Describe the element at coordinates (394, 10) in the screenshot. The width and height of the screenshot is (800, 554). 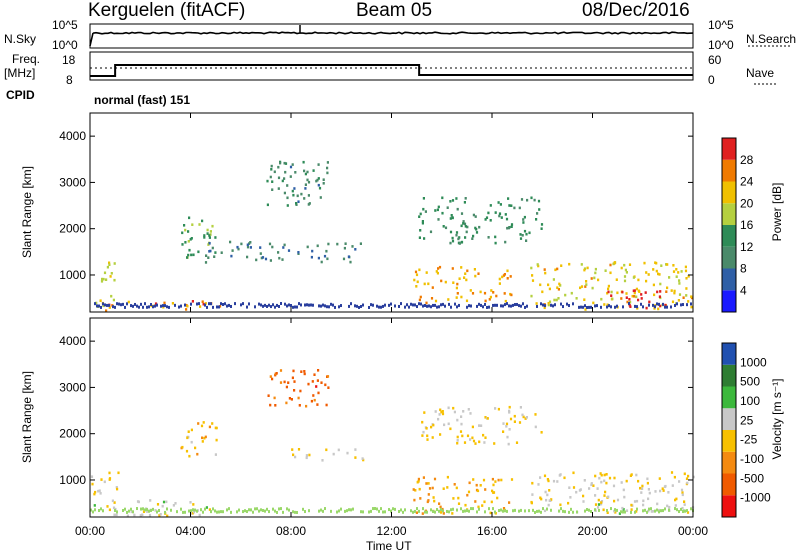
I see `beam-title: Beam 05` at that location.